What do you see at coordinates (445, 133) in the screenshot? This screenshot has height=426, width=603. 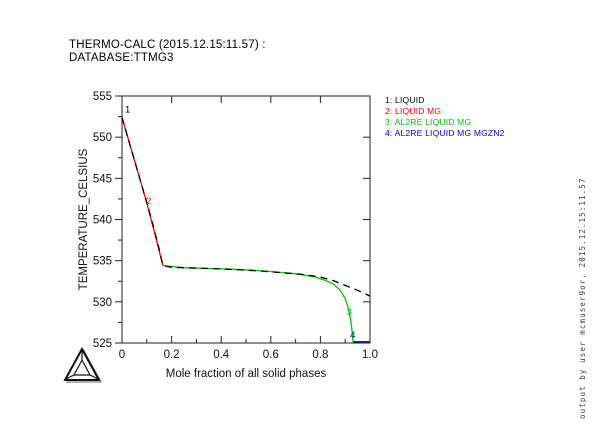 I see `legend-item-4: 4: AL2RE LIQUID MG MGZN2` at bounding box center [445, 133].